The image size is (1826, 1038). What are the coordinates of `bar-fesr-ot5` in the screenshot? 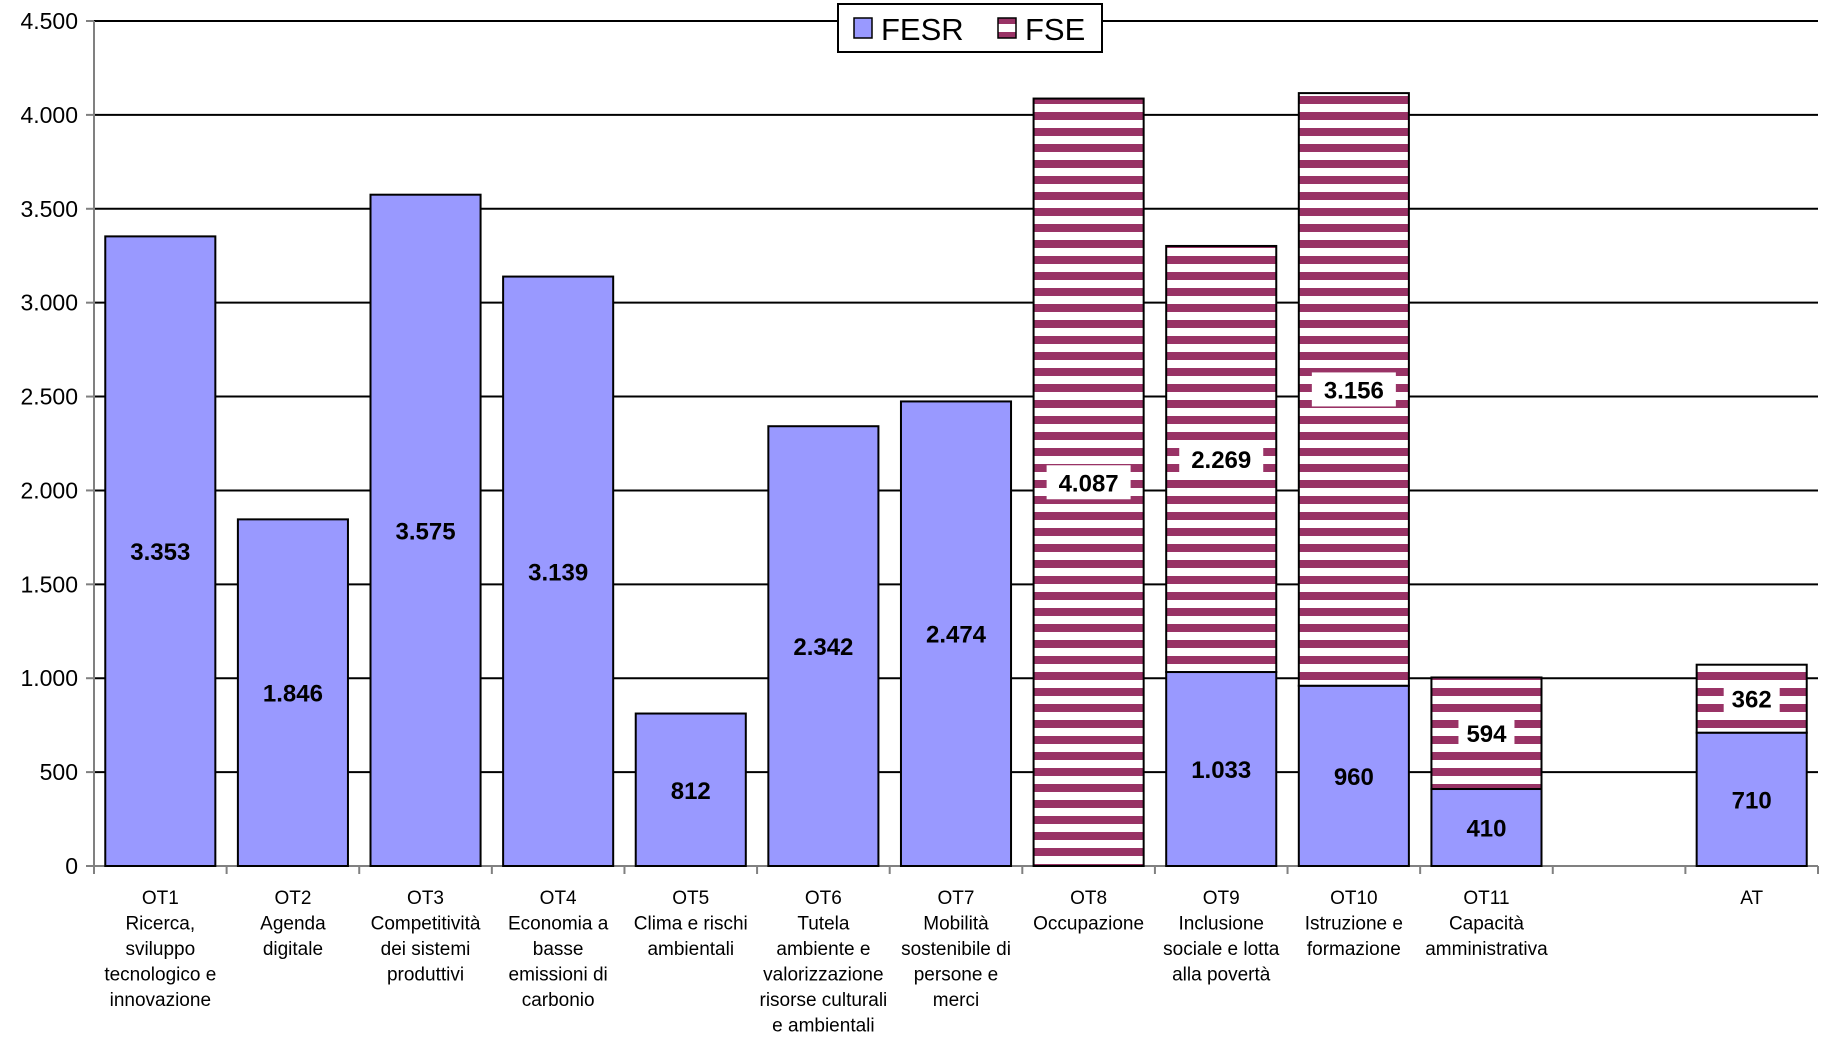 It's located at (690, 789).